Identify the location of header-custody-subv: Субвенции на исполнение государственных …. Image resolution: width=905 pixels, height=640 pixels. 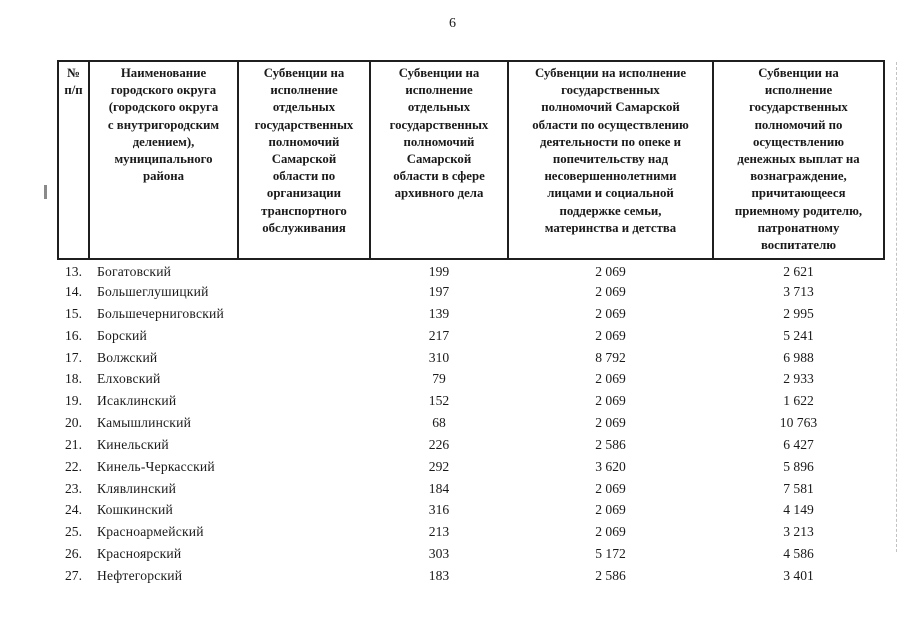
(610, 160).